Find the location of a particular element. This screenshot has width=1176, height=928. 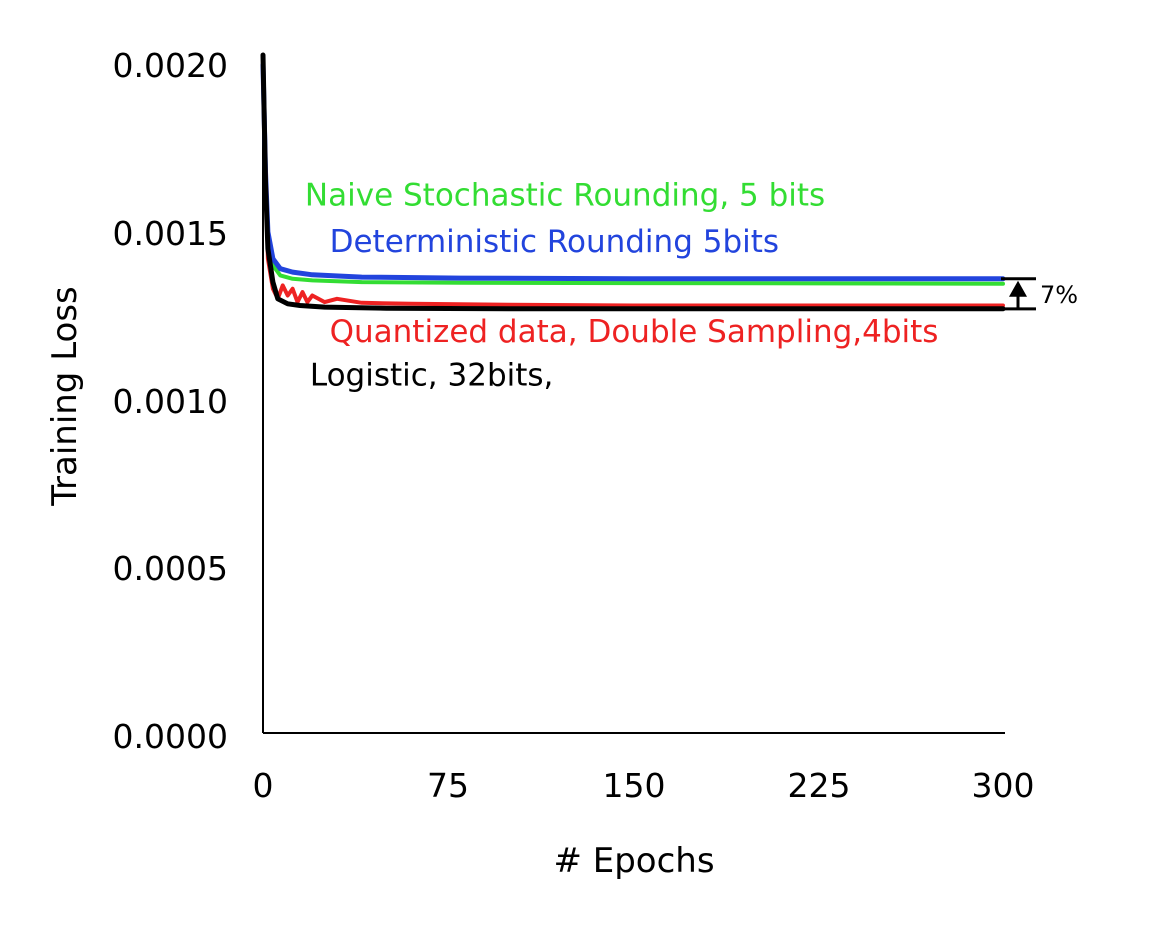

x-tick-label: 150 is located at coordinates (634, 785).